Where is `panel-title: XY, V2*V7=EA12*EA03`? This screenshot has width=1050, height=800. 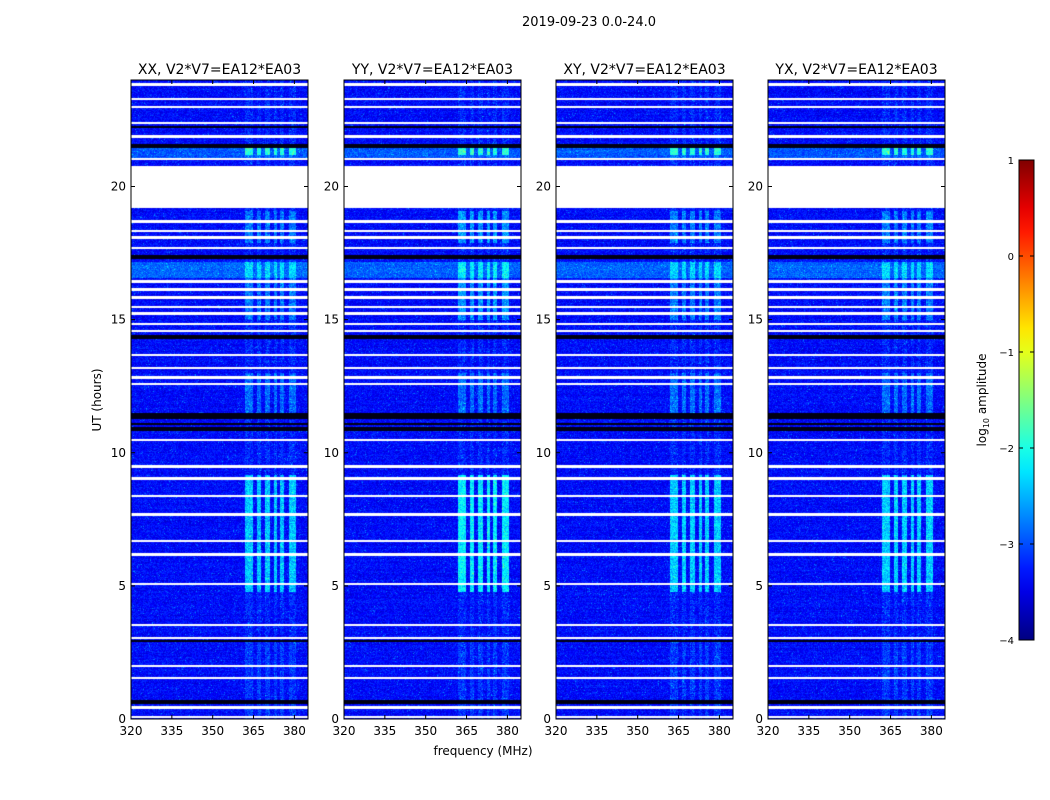 panel-title: XY, V2*V7=EA12*EA03 is located at coordinates (644, 70).